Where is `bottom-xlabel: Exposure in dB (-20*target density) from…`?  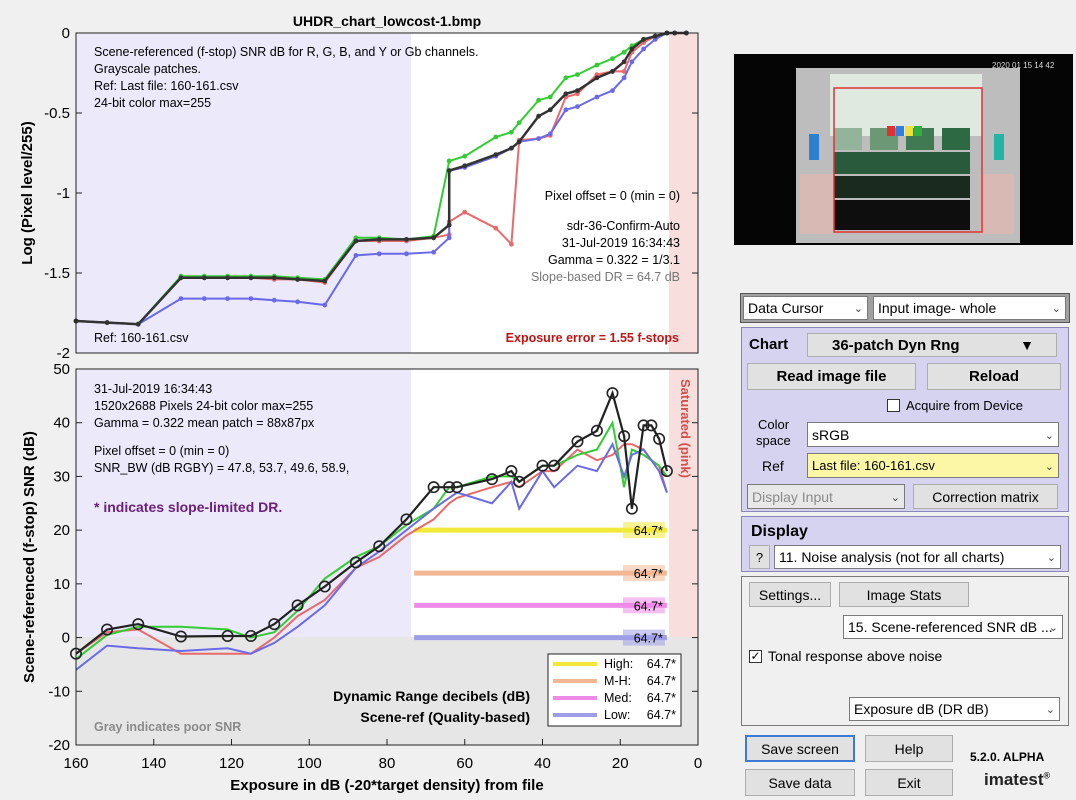 bottom-xlabel: Exposure in dB (-20*target density) from… is located at coordinates (386, 785).